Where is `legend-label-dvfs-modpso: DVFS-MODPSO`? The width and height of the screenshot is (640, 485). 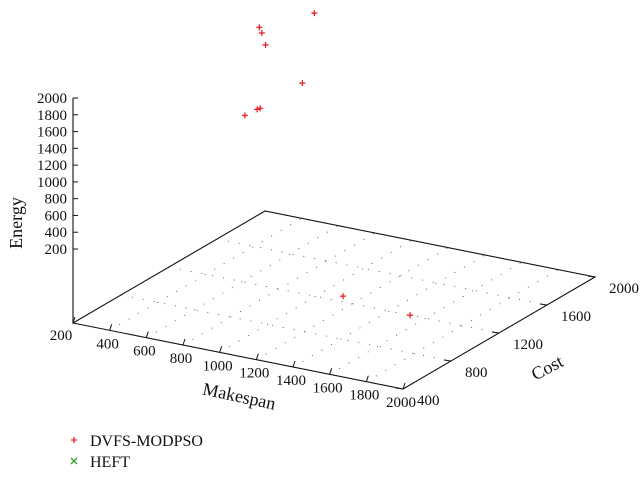 legend-label-dvfs-modpso: DVFS-MODPSO is located at coordinates (146, 441).